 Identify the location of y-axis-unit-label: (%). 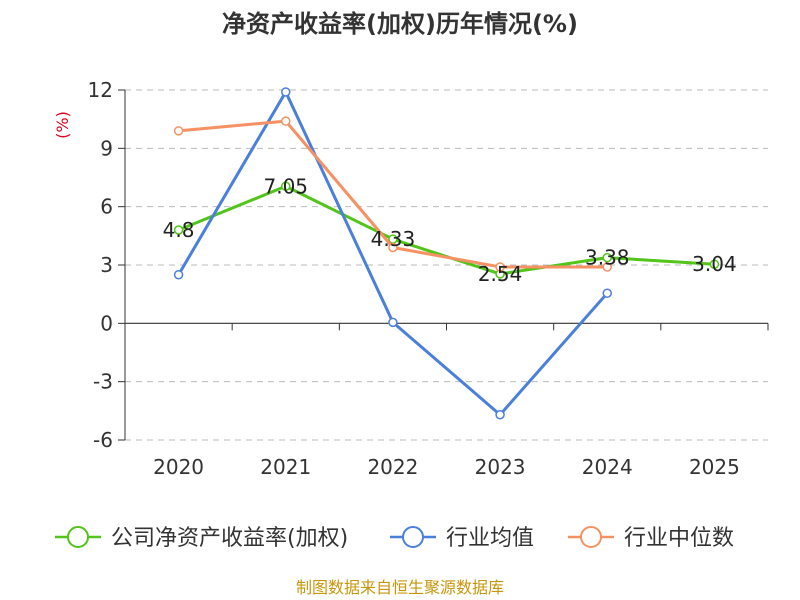
(62, 125).